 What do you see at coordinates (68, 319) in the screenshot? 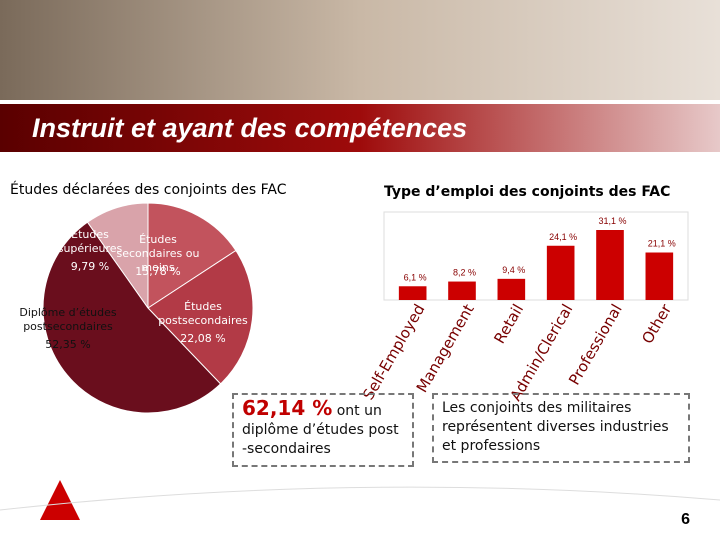
I see `slice-label: Diplôme d’études postsecondaires` at bounding box center [68, 319].